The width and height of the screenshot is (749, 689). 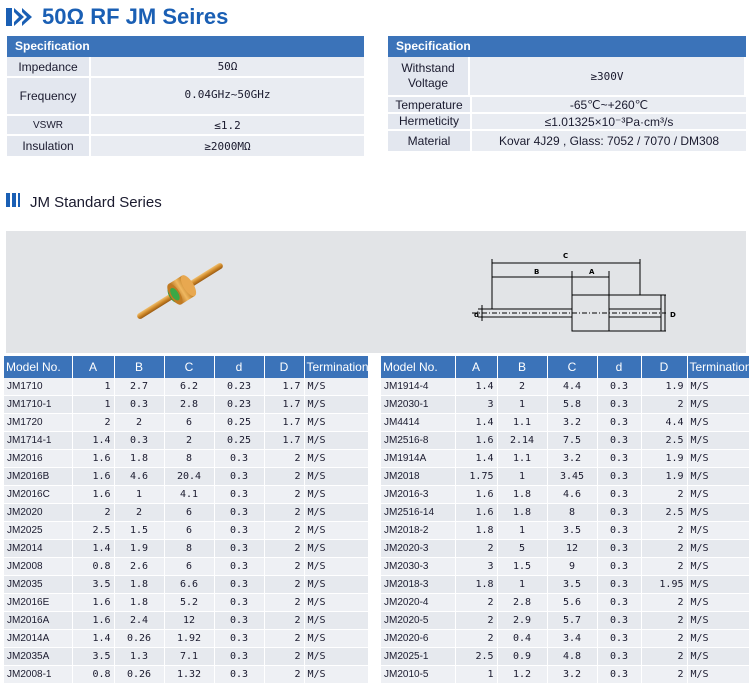 I want to click on value-cell: 3.2, so click(x=572, y=674).